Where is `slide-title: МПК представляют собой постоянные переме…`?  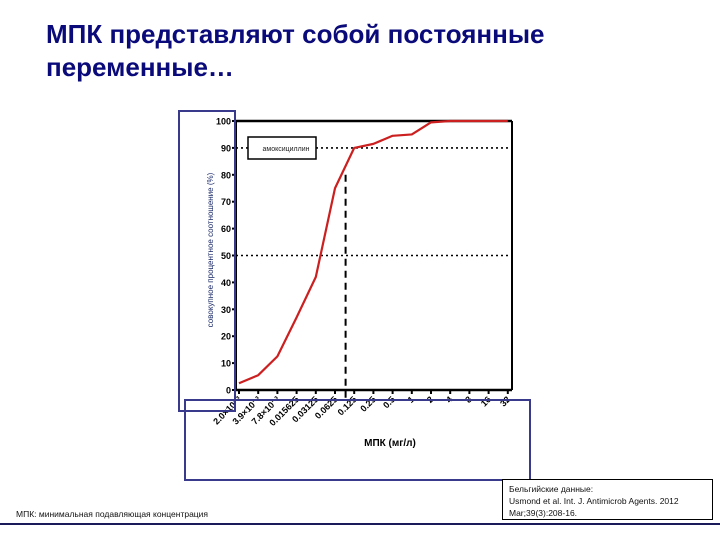
slide-title: МПК представляют собой постоянные переме… is located at coordinates (295, 50).